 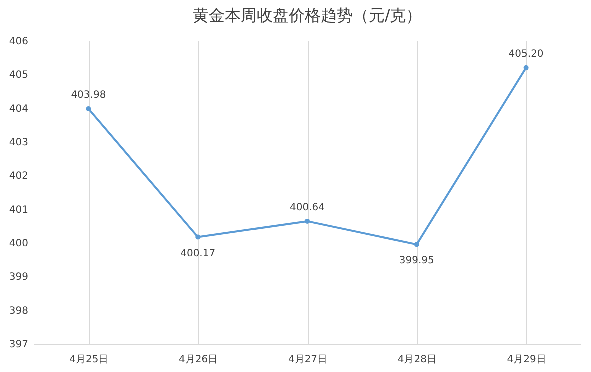 What do you see at coordinates (417, 360) in the screenshot?
I see `x-tick-label: 4月28日` at bounding box center [417, 360].